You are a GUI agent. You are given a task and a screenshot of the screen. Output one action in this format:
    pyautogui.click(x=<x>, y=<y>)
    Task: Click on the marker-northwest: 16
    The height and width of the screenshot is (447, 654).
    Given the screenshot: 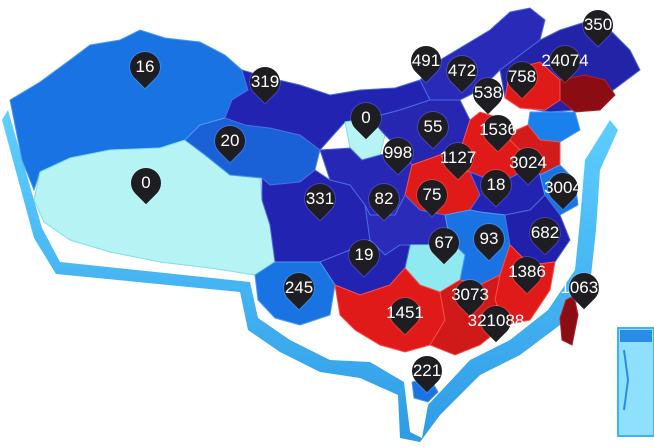 What is the action you would take?
    pyautogui.click(x=145, y=70)
    